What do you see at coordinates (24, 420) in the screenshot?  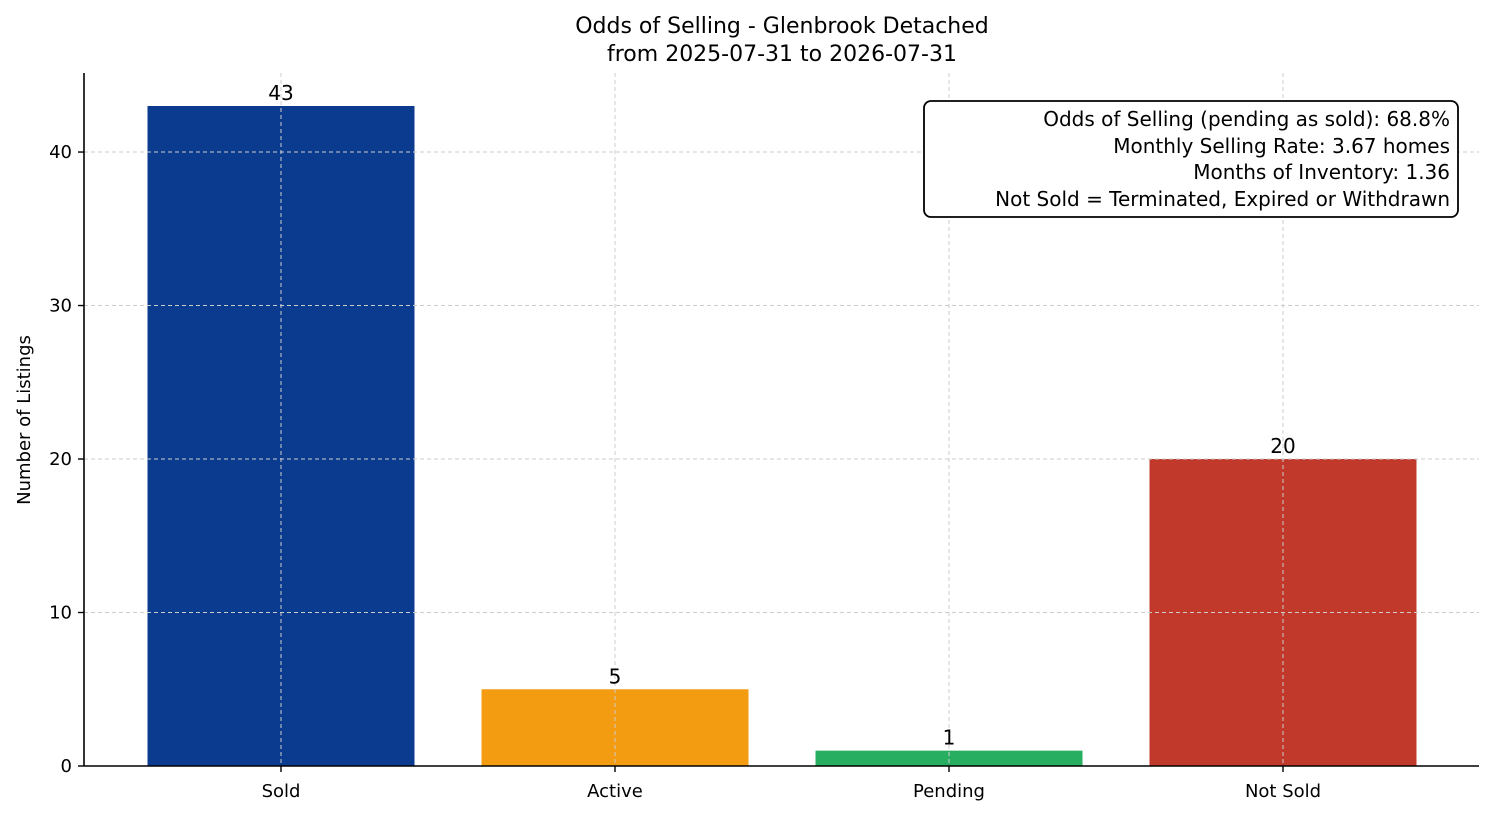 I see `y-axis-label: Number of Listings` at bounding box center [24, 420].